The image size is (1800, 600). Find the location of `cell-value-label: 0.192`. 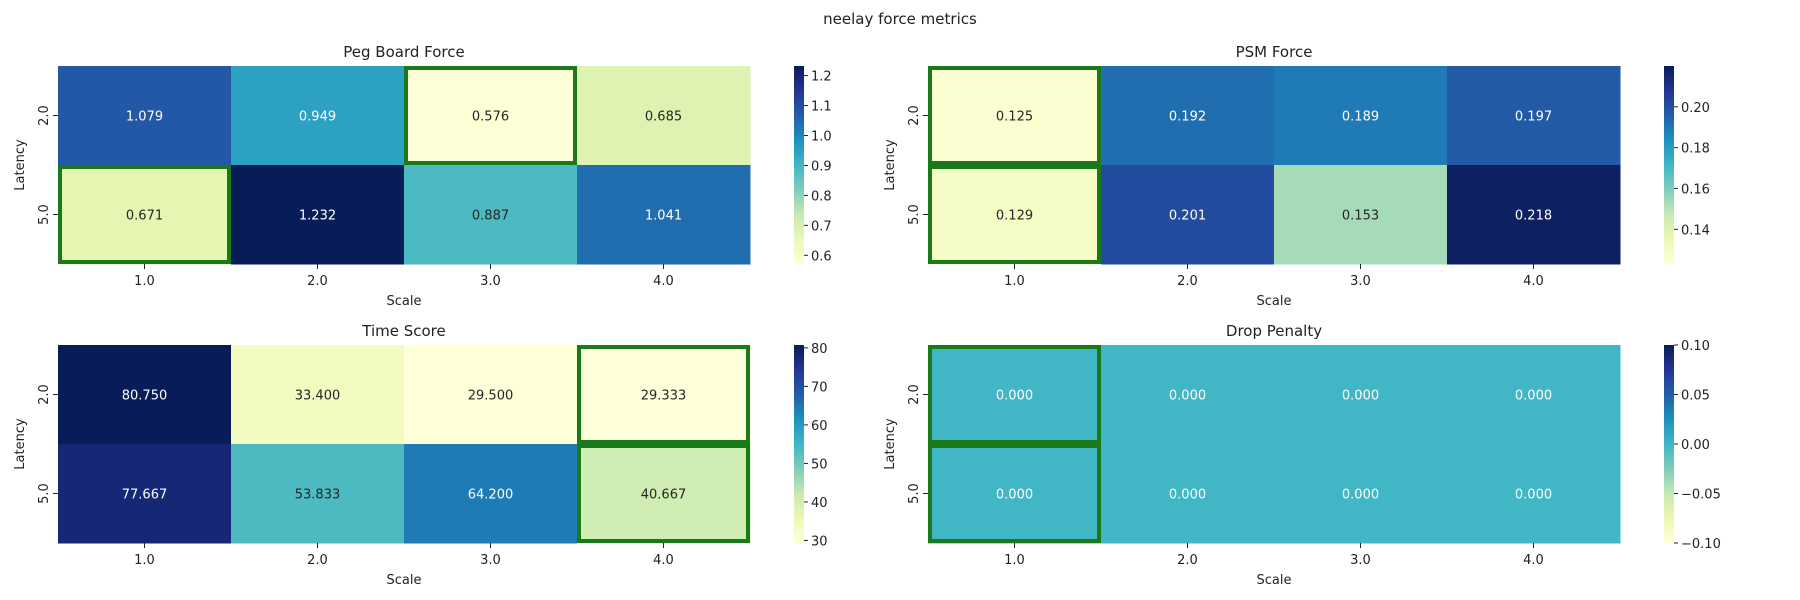

cell-value-label: 0.192 is located at coordinates (1187, 117).